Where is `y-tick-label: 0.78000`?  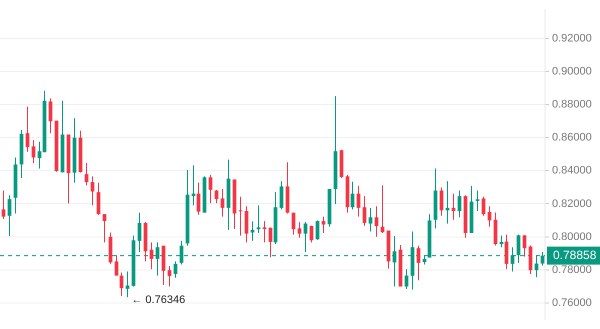
y-tick-label: 0.78000 is located at coordinates (572, 270).